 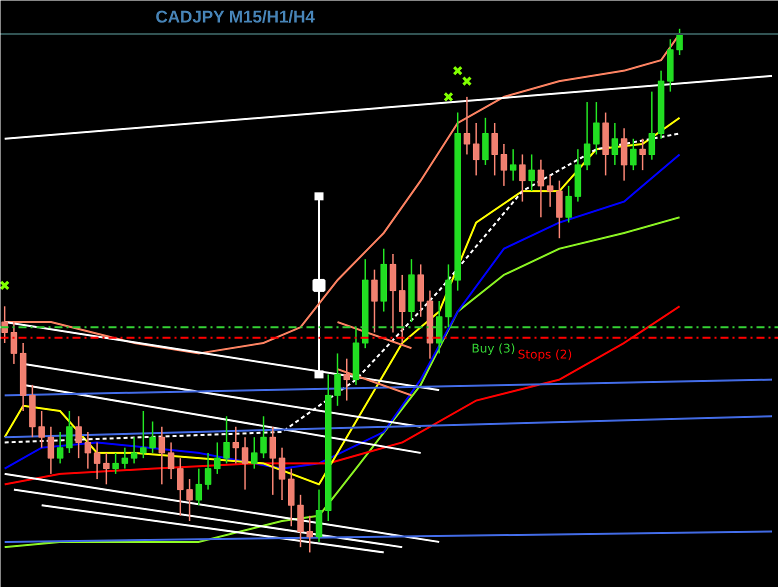 I want to click on ref-line-label: Stops (2), so click(x=545, y=355).